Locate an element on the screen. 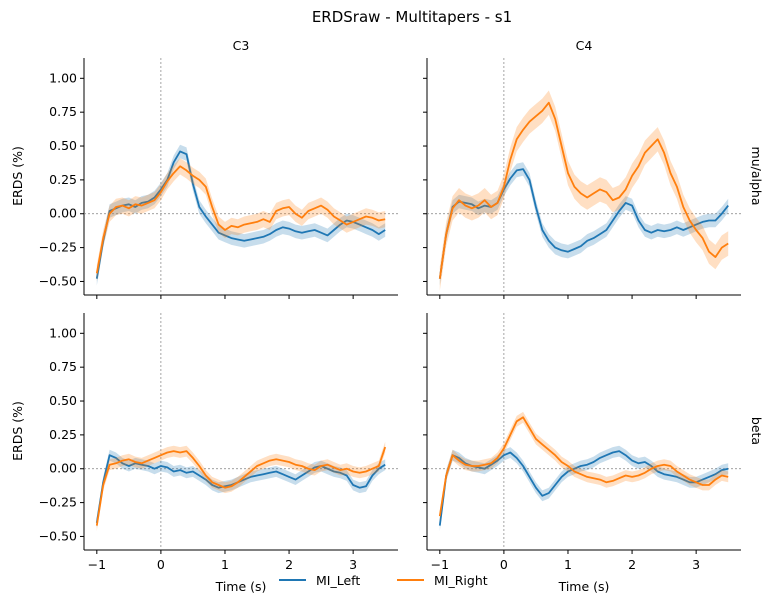 The height and width of the screenshot is (603, 772). legend-label-mi-left: MI_Left is located at coordinates (338, 580).